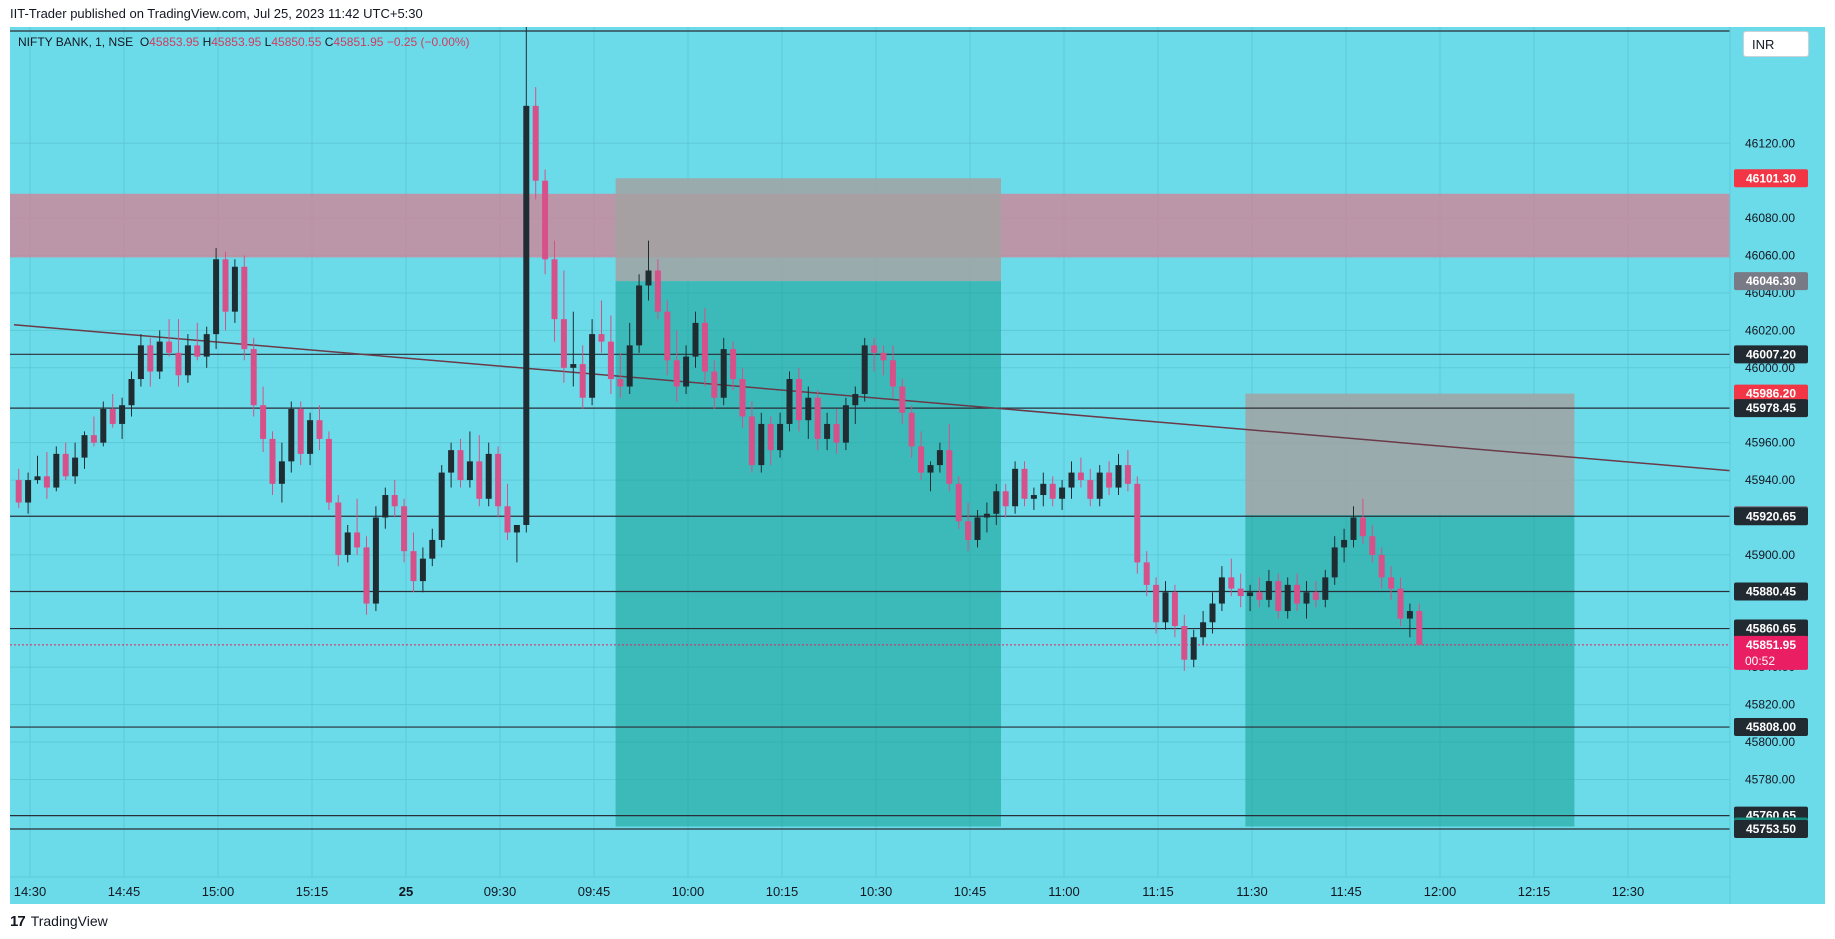 This screenshot has height=939, width=1835. I want to click on price-tick-label: 46020.00, so click(1770, 330).